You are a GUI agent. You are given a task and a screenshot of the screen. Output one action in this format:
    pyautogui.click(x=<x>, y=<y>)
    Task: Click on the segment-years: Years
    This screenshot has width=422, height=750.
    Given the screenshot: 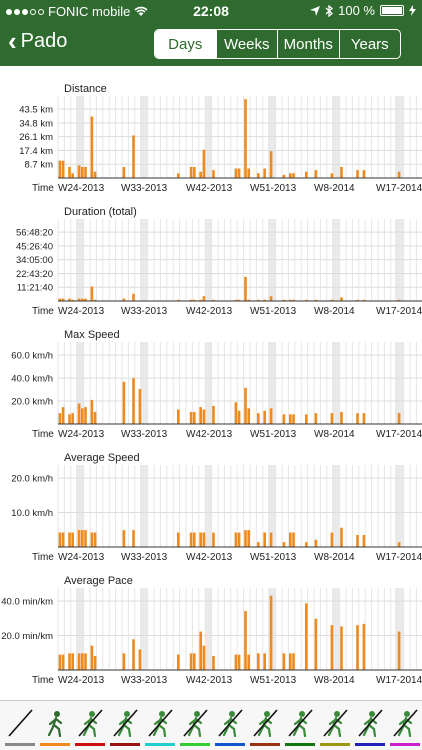 What is the action you would take?
    pyautogui.click(x=369, y=44)
    